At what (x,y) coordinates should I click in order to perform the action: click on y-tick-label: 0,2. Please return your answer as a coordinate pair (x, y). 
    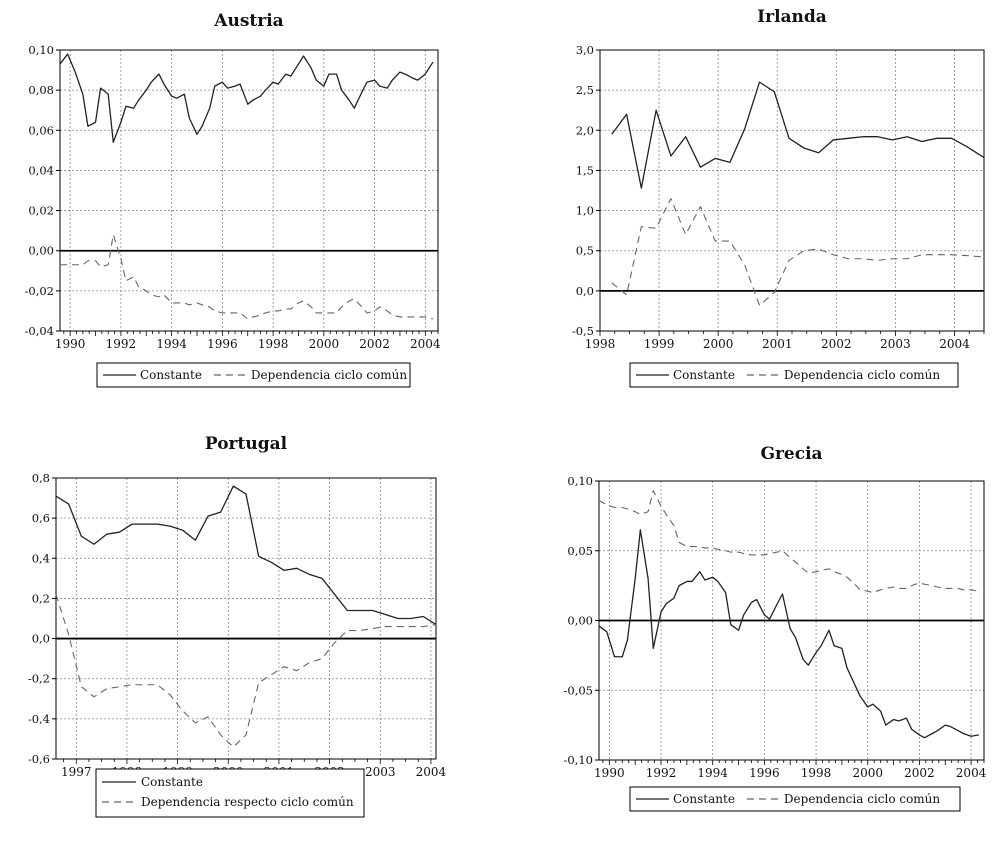
    Looking at the image, I should click on (41, 598).